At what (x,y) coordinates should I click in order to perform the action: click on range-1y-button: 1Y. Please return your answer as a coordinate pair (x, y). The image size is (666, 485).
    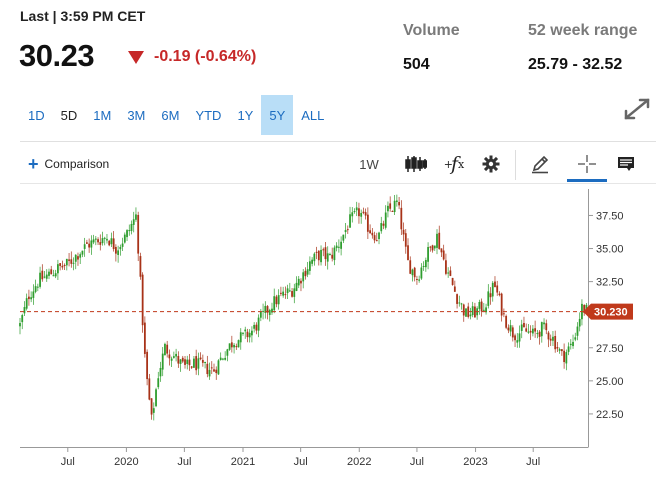
    Looking at the image, I should click on (245, 115).